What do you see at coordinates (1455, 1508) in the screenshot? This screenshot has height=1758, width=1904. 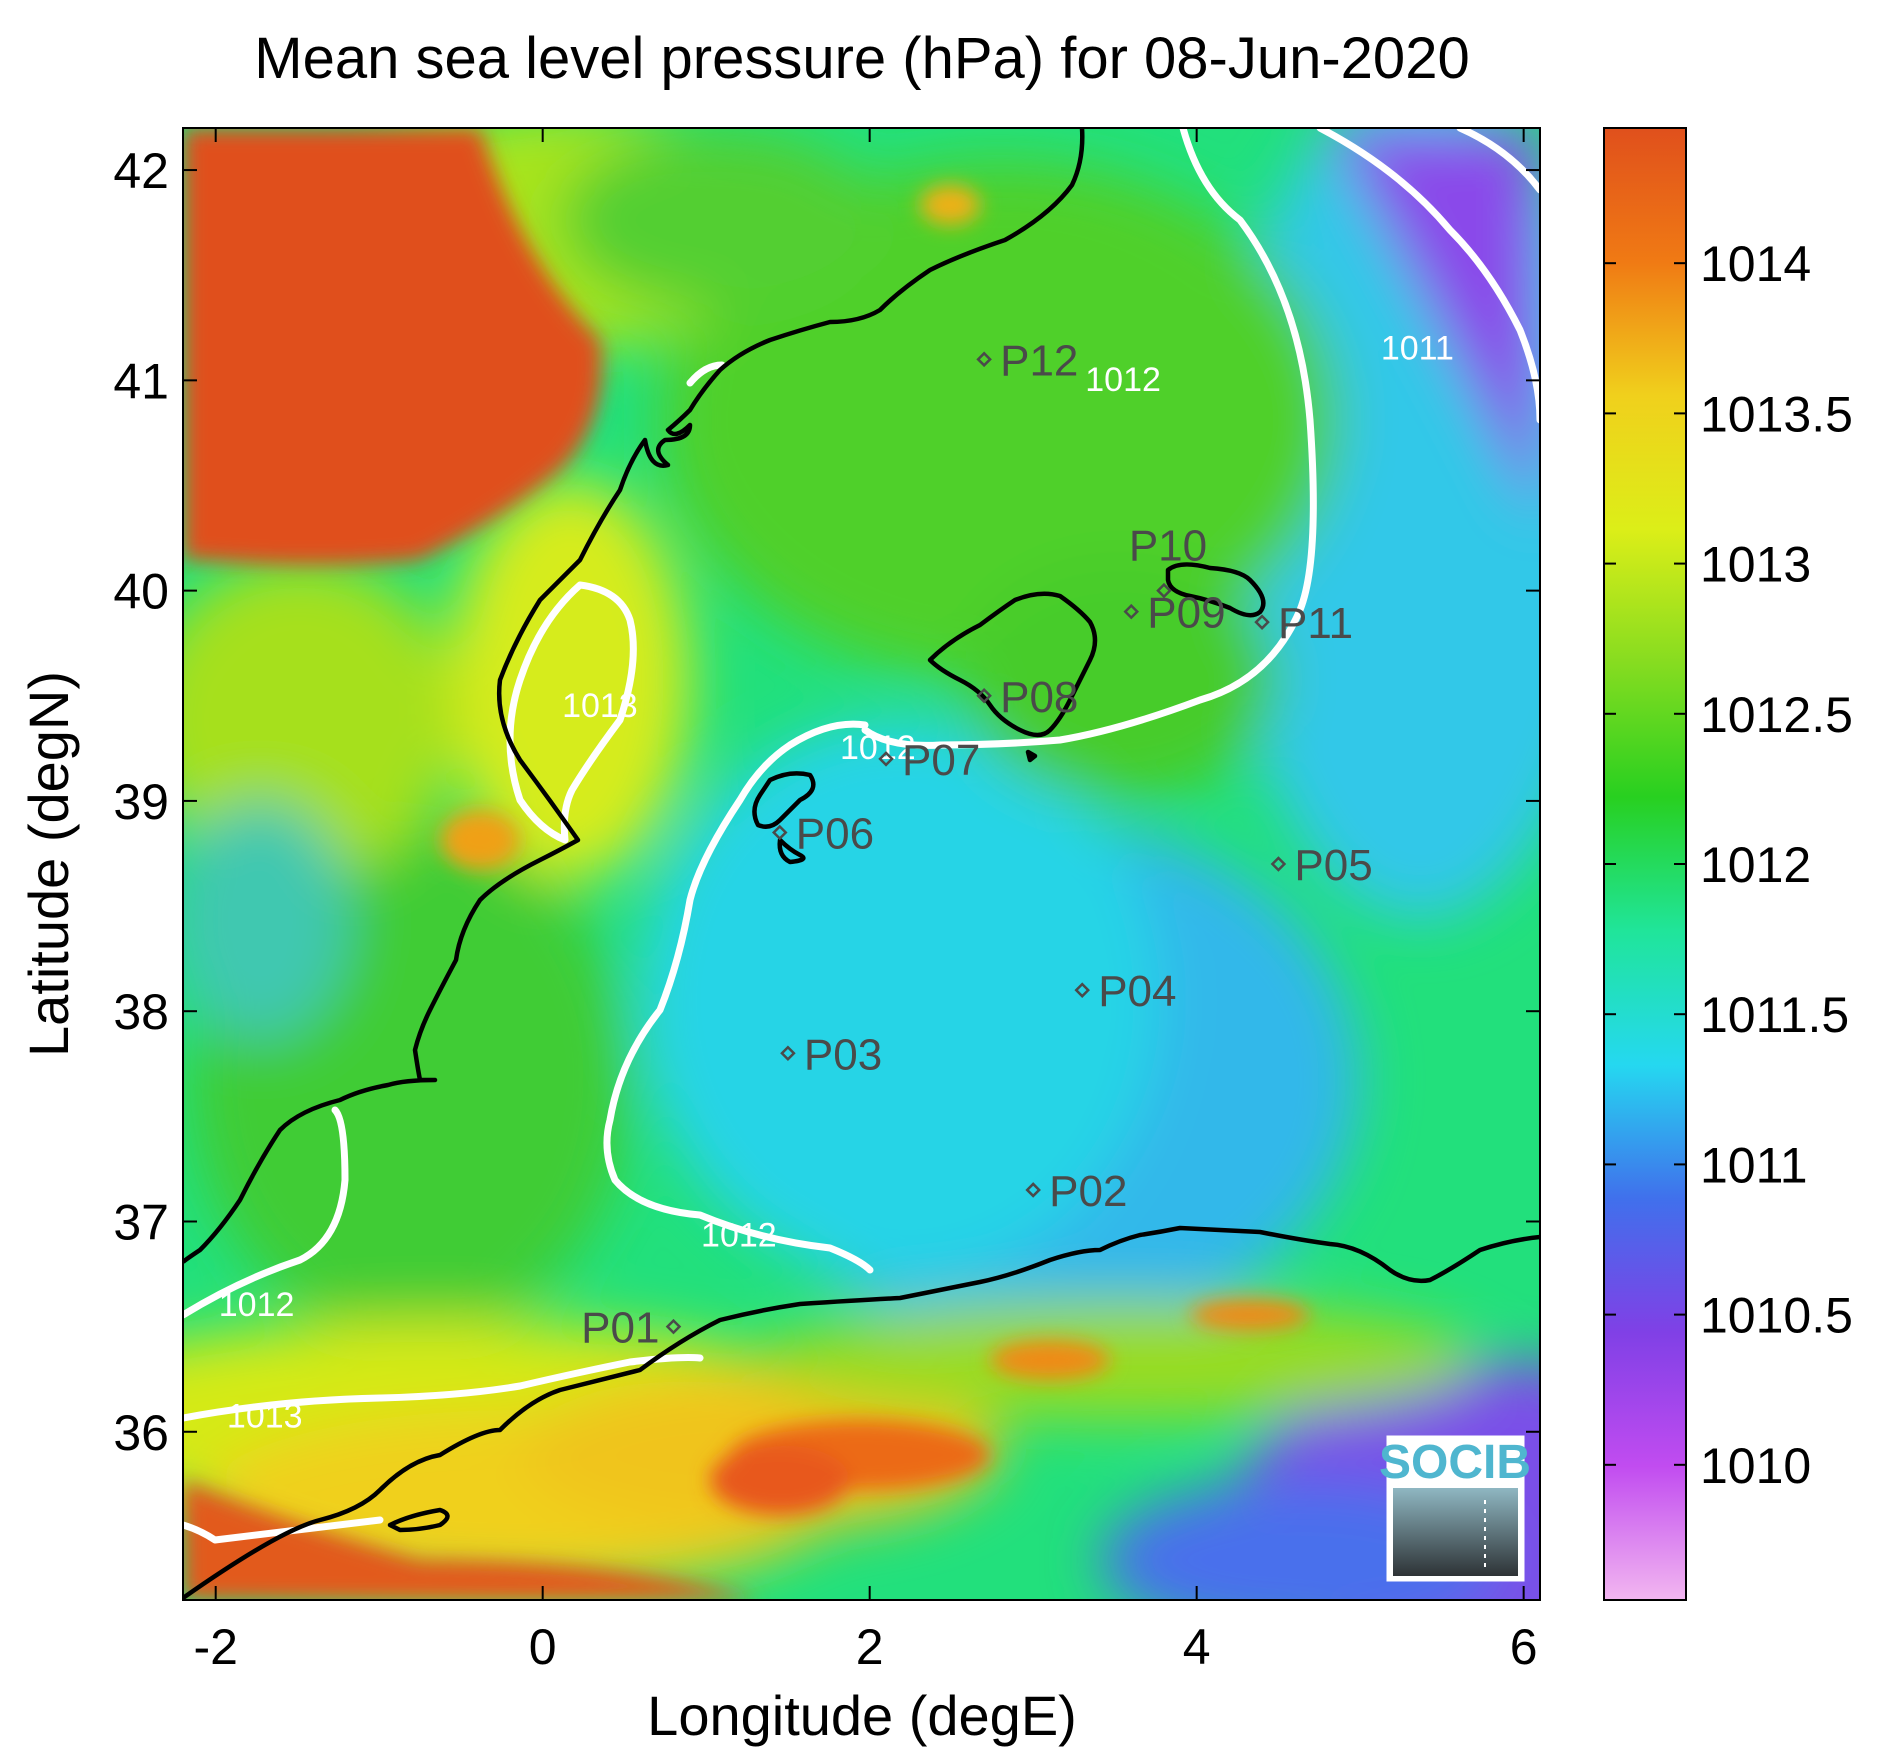 I see `socib-logo: SOCIB` at bounding box center [1455, 1508].